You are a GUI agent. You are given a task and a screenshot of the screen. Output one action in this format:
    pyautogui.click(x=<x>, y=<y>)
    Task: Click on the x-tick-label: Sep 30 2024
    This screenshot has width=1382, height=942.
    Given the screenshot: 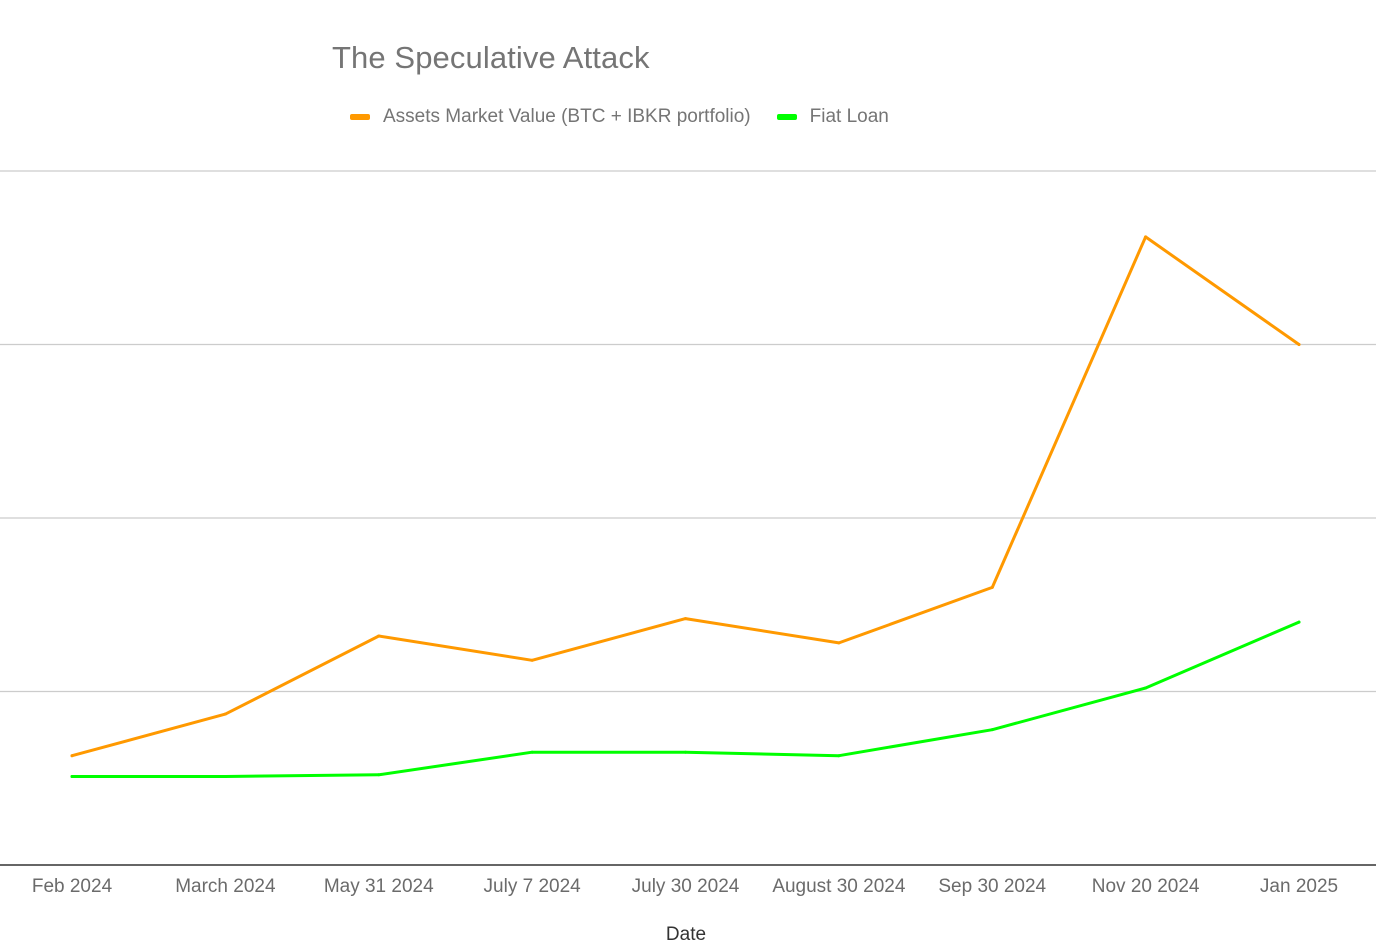 What is the action you would take?
    pyautogui.click(x=992, y=886)
    